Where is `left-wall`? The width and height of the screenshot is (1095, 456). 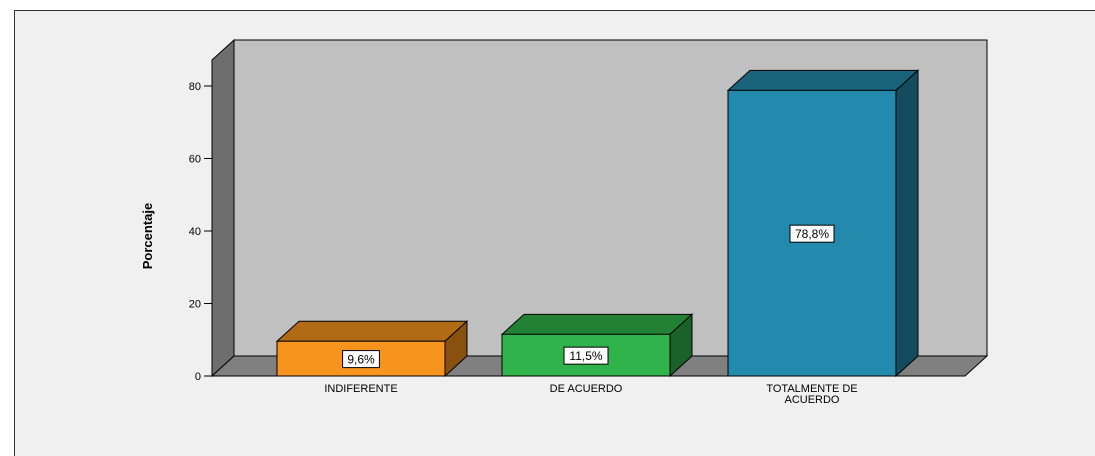 left-wall is located at coordinates (223, 208).